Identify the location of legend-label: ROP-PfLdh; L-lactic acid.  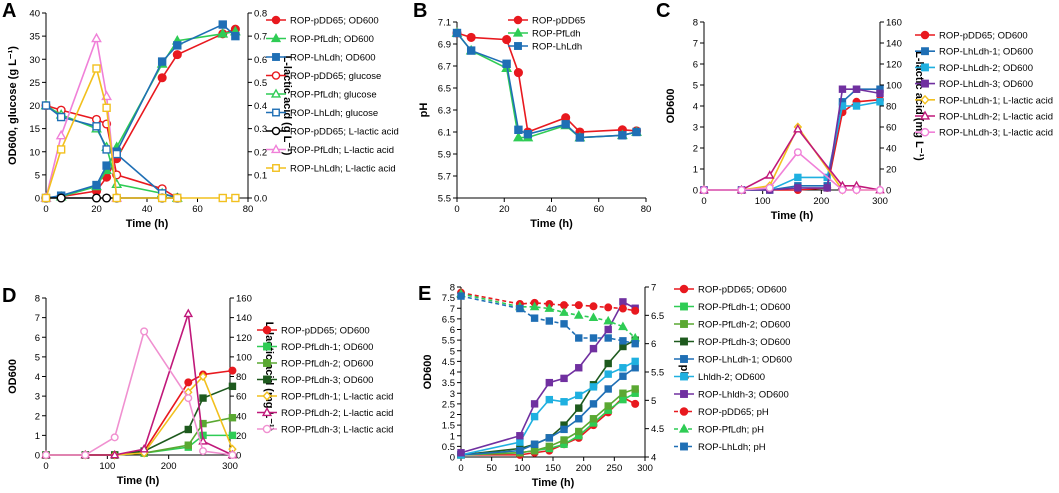
(342, 150).